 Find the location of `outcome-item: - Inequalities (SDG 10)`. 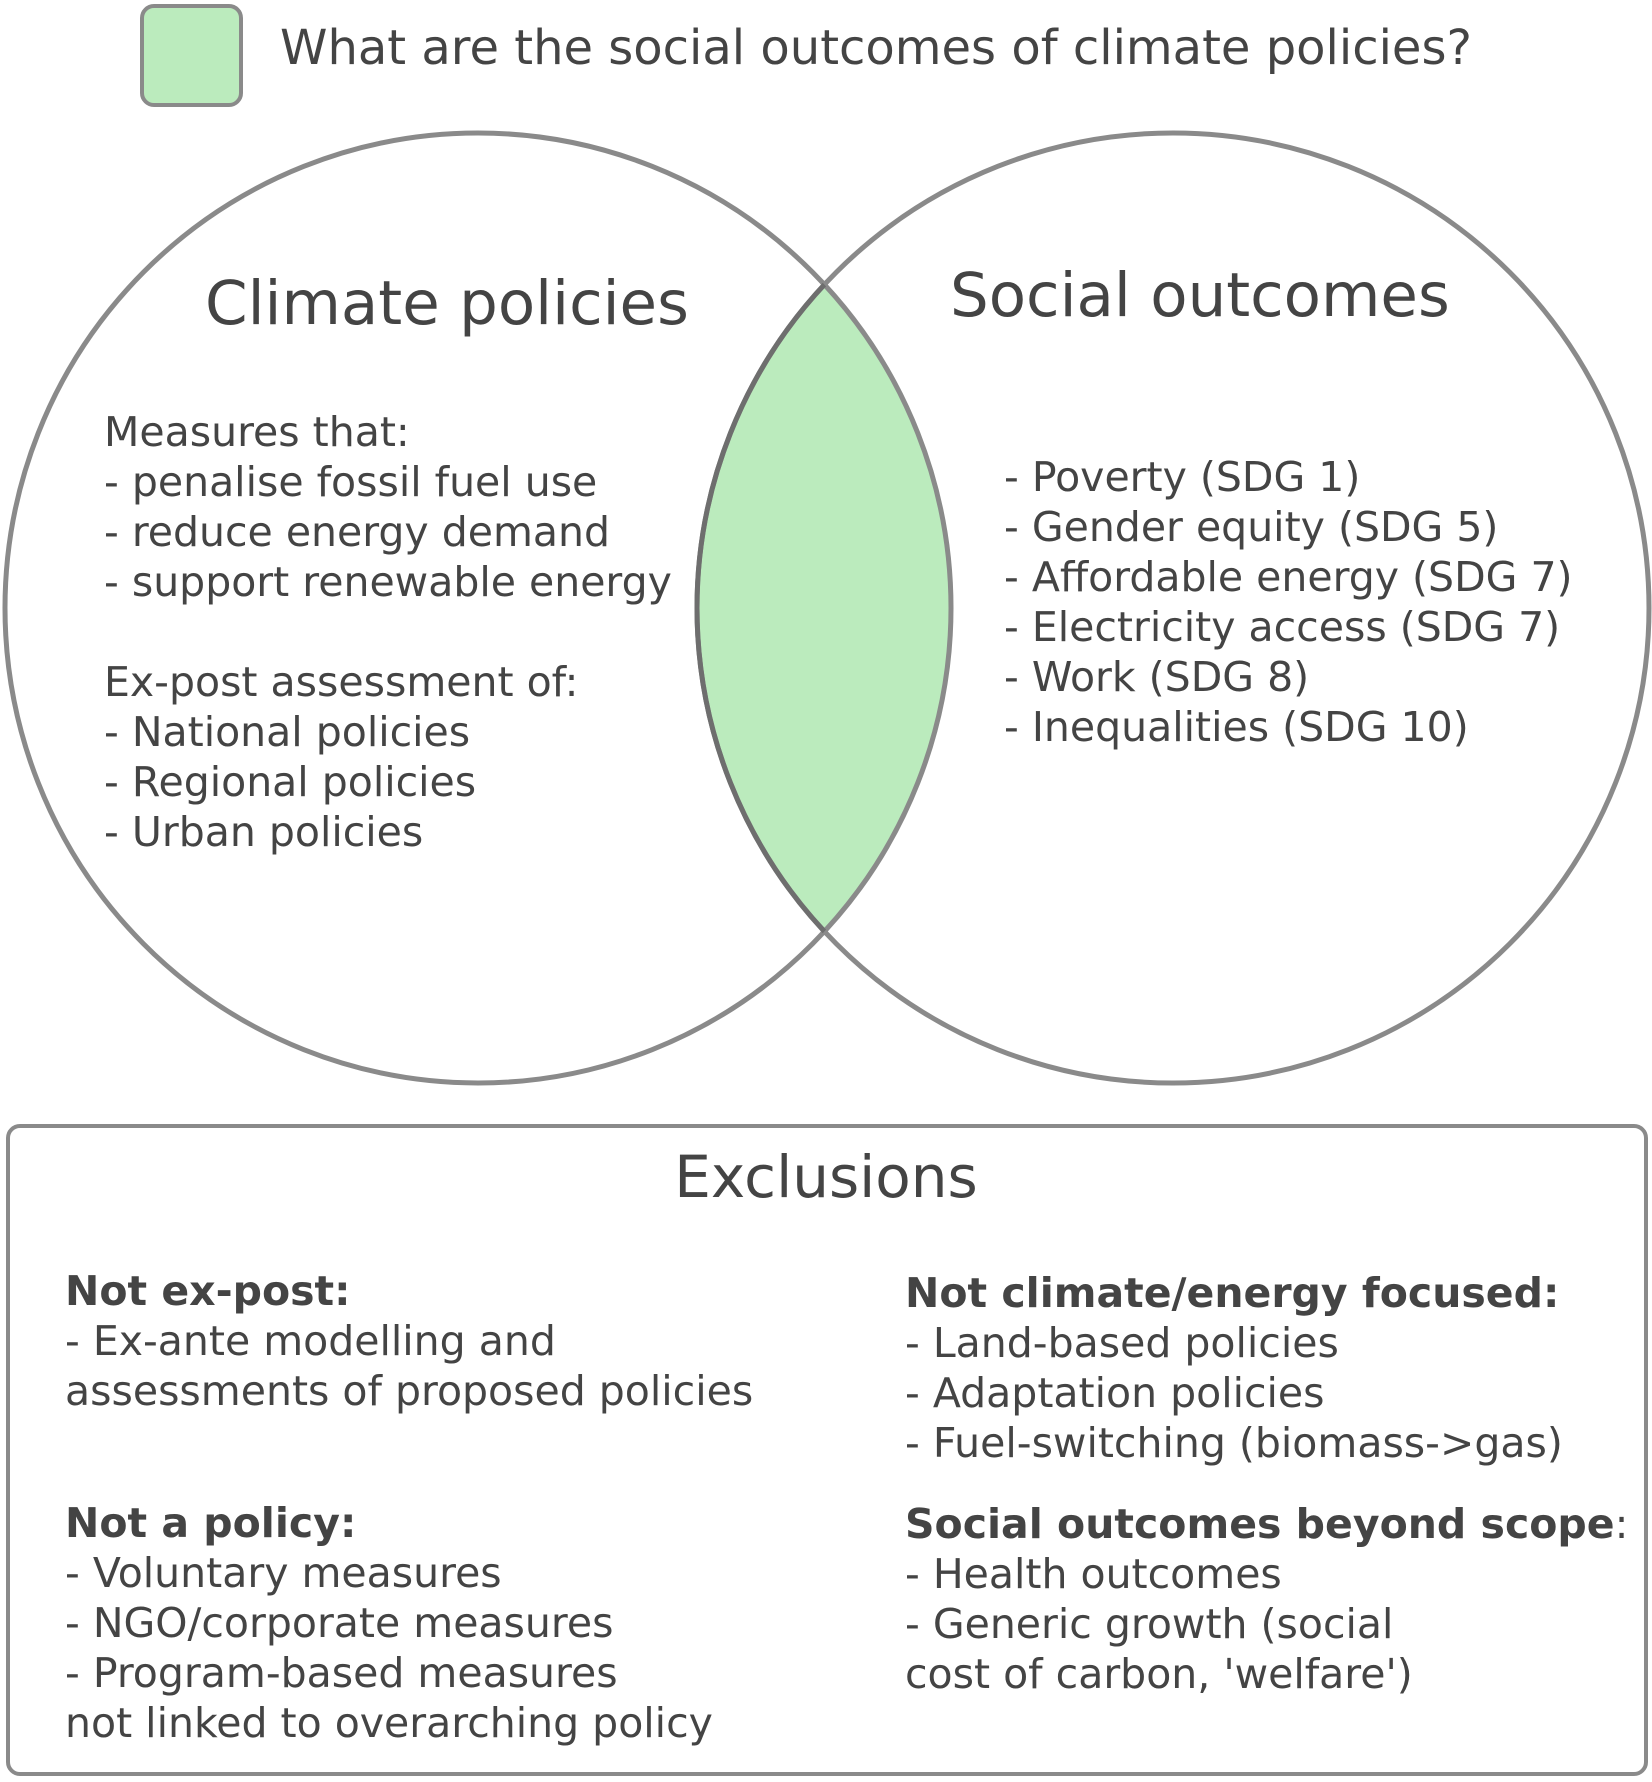

outcome-item: - Inequalities (SDG 10) is located at coordinates (1236, 727).